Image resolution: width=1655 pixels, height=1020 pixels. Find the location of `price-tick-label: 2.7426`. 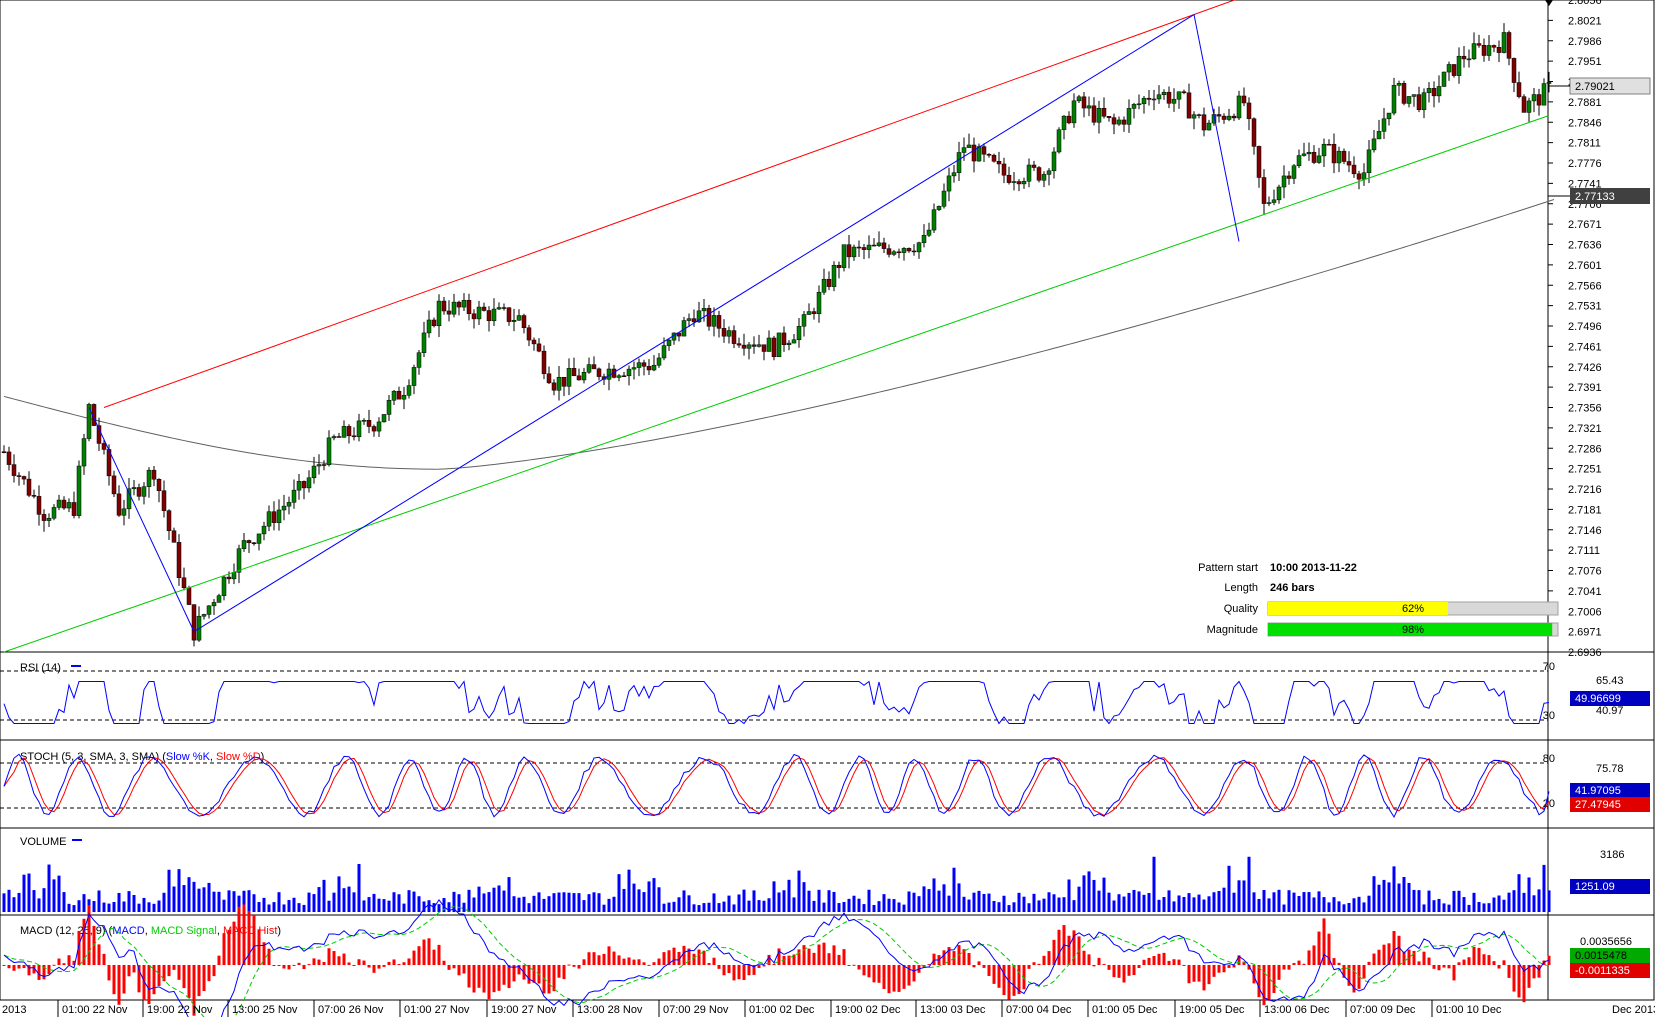

price-tick-label: 2.7426 is located at coordinates (1585, 368).